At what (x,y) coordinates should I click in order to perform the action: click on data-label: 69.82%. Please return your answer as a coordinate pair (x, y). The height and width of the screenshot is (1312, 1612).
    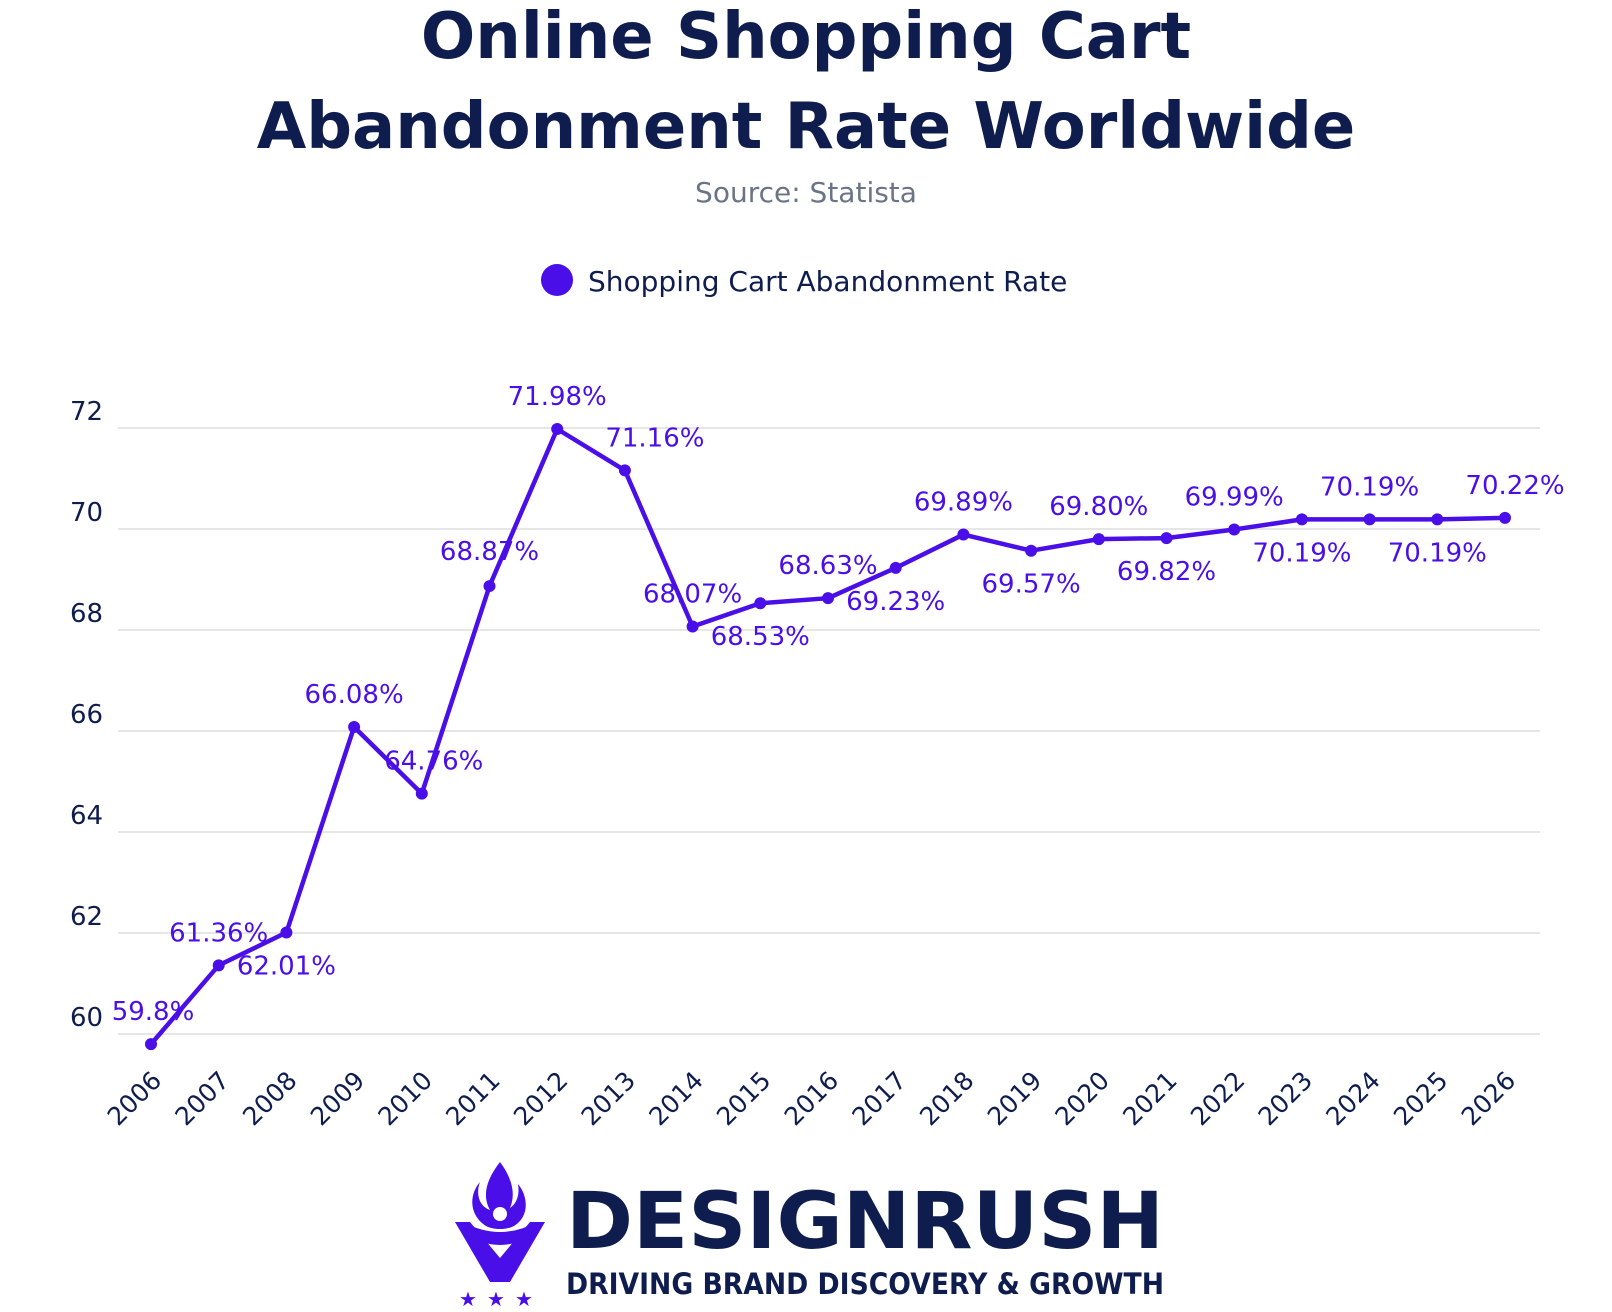
    Looking at the image, I should click on (1166, 572).